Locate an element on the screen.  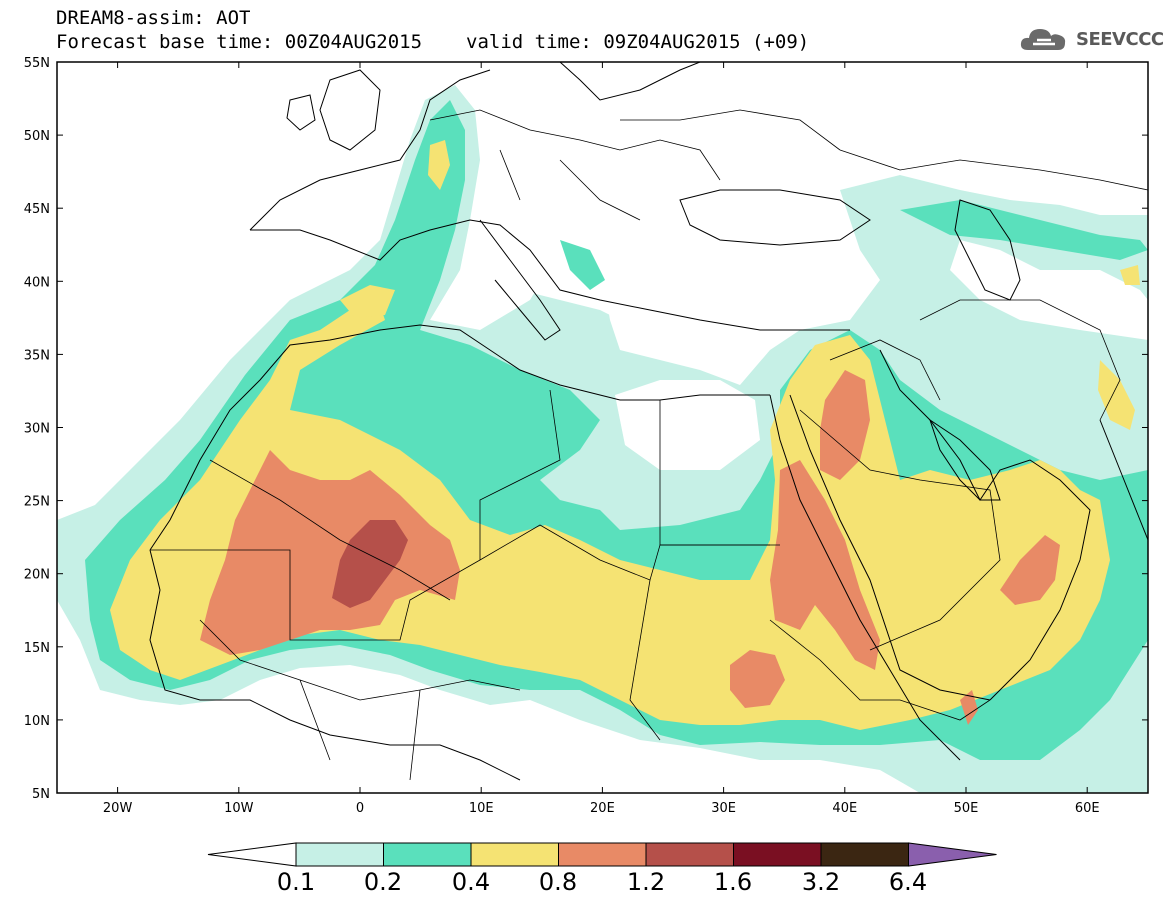
aot-band-0.4-iberia is located at coordinates (367, 301).